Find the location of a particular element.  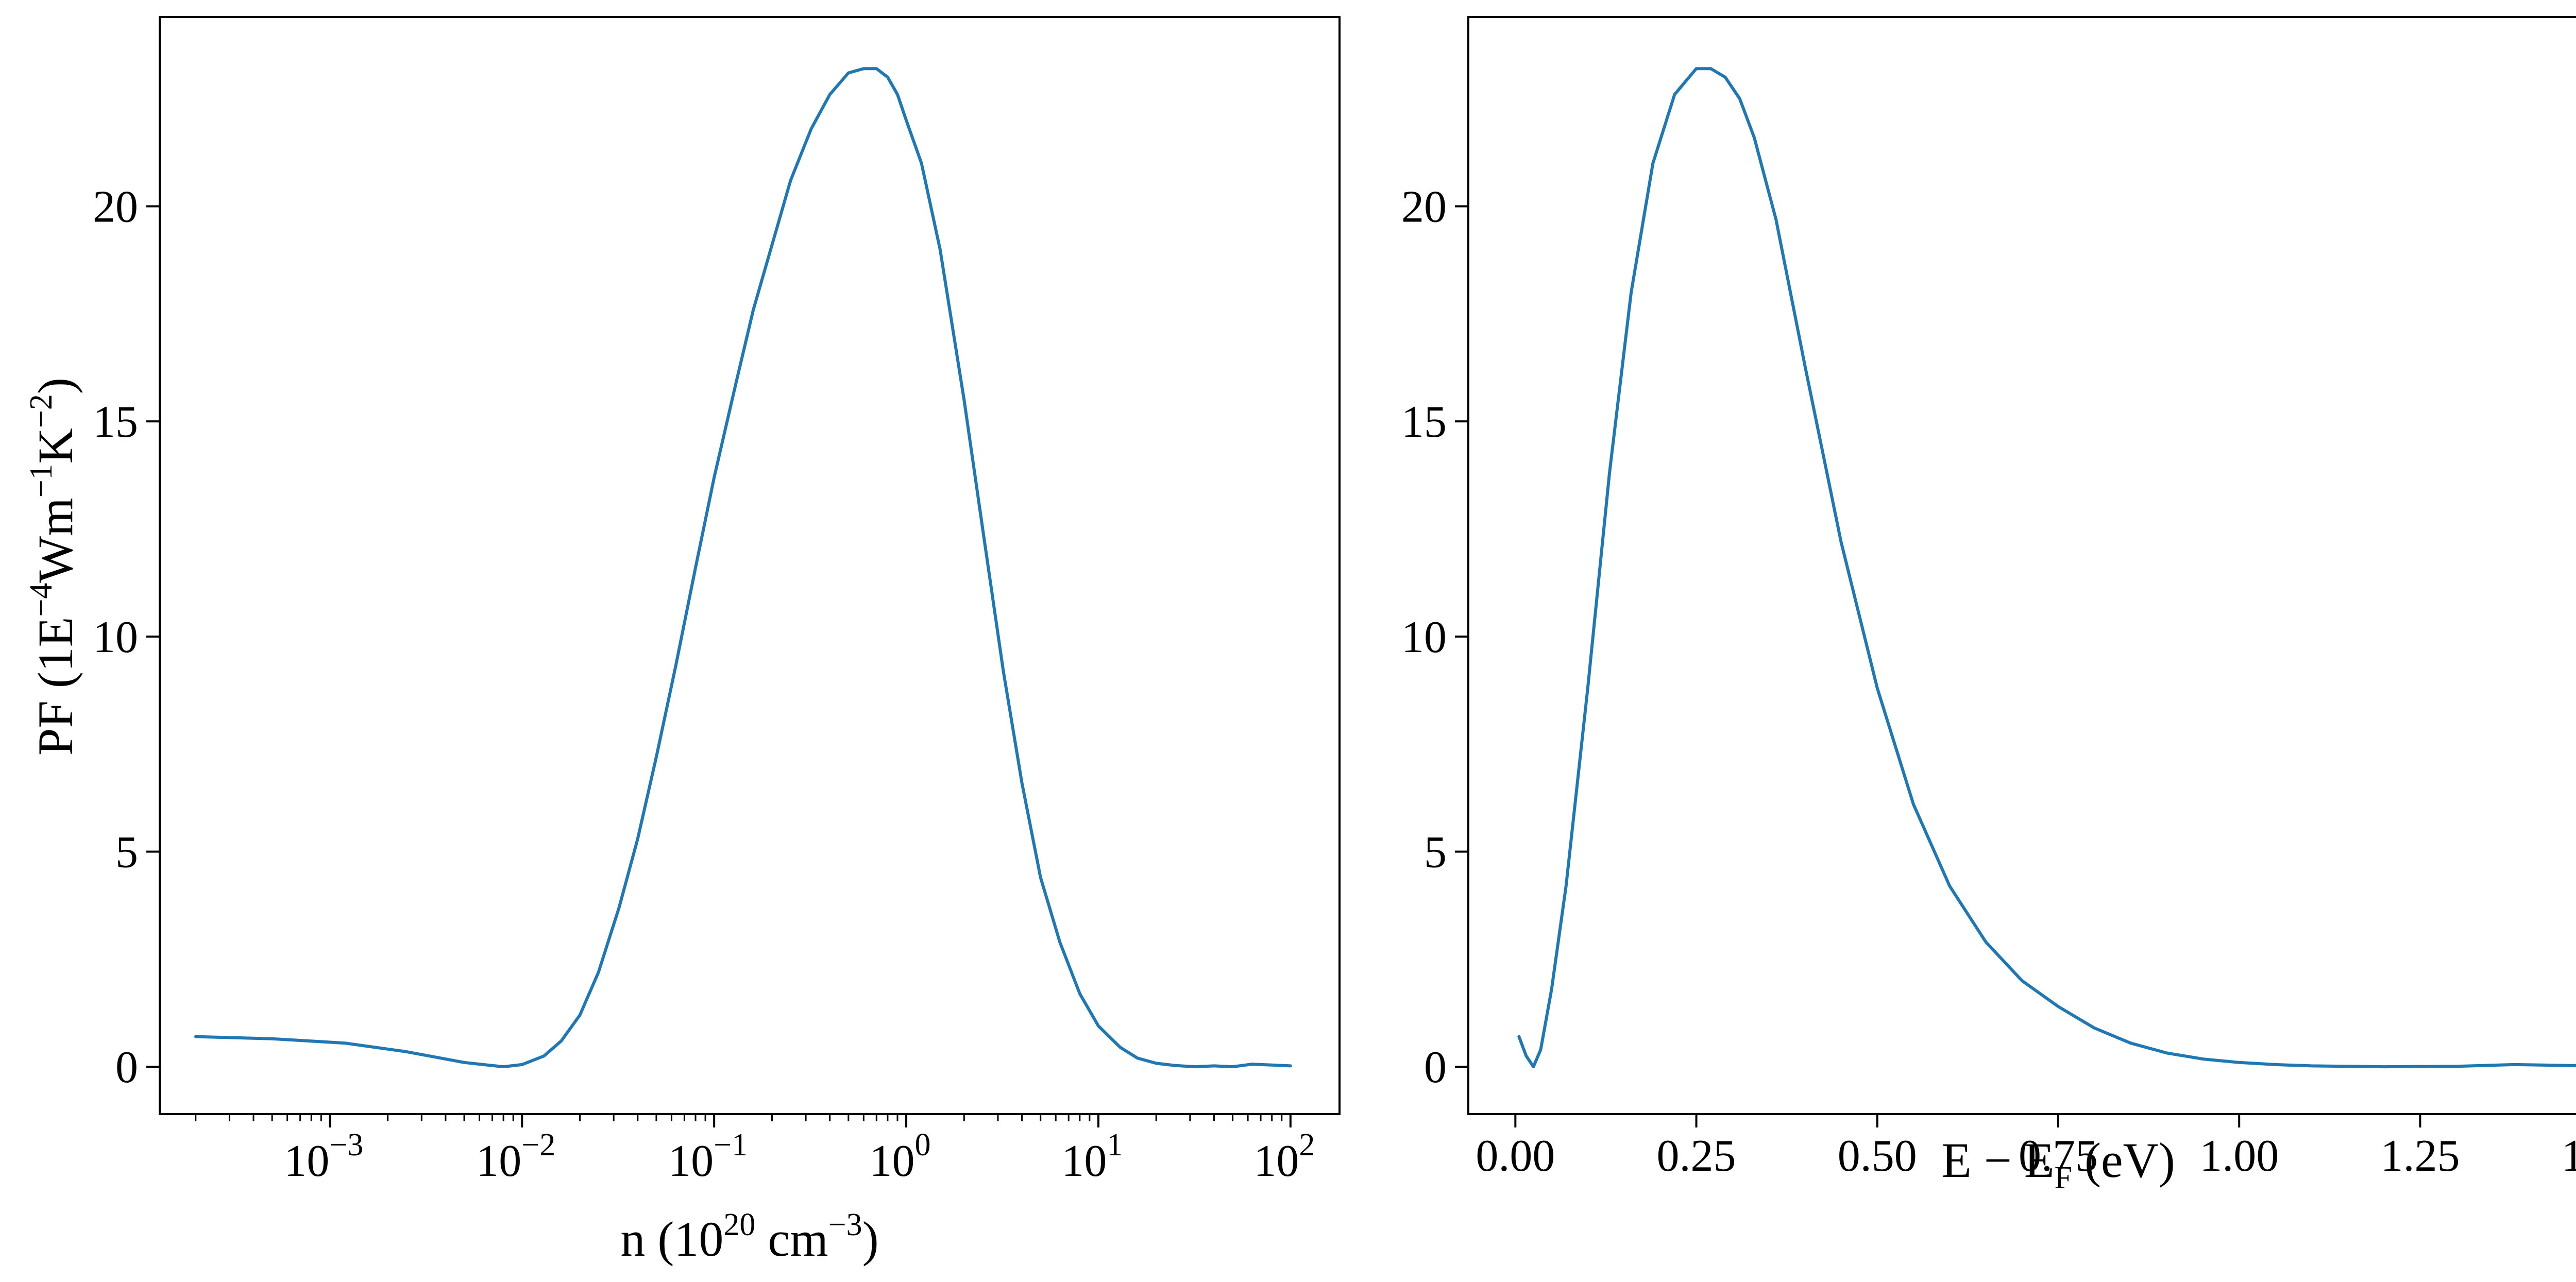

left-x-axis-label: n (1020 cm−3) is located at coordinates (749, 1237).